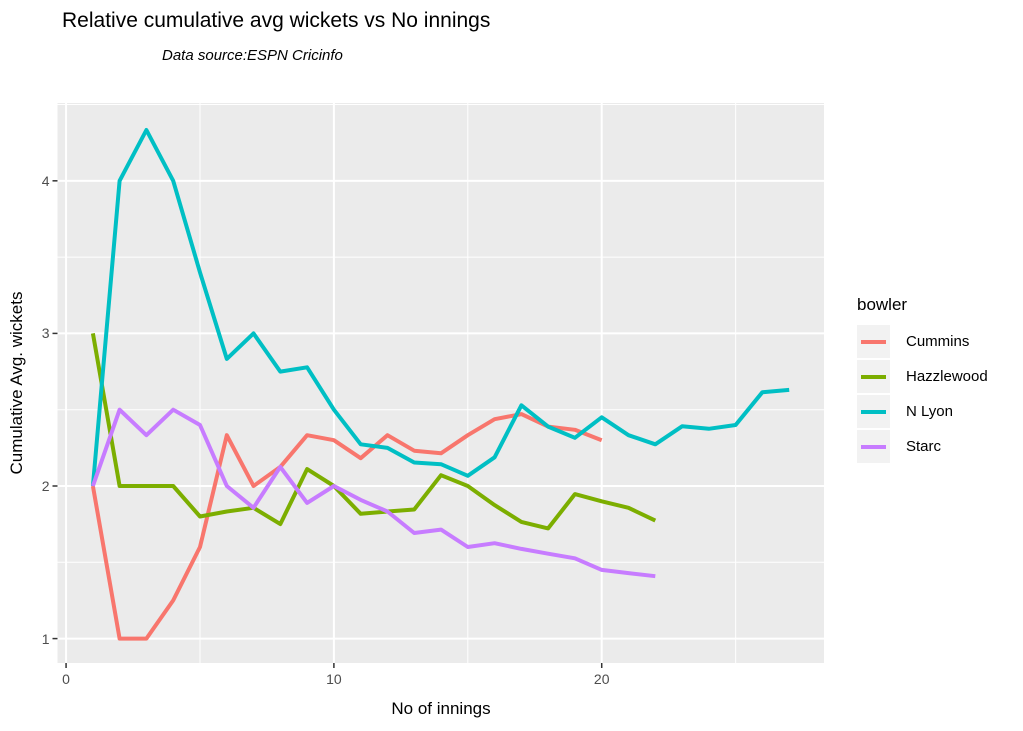 This screenshot has height=731, width=1023. I want to click on chart-subtitle: Data source:ESPN Cricinfo, so click(252, 55).